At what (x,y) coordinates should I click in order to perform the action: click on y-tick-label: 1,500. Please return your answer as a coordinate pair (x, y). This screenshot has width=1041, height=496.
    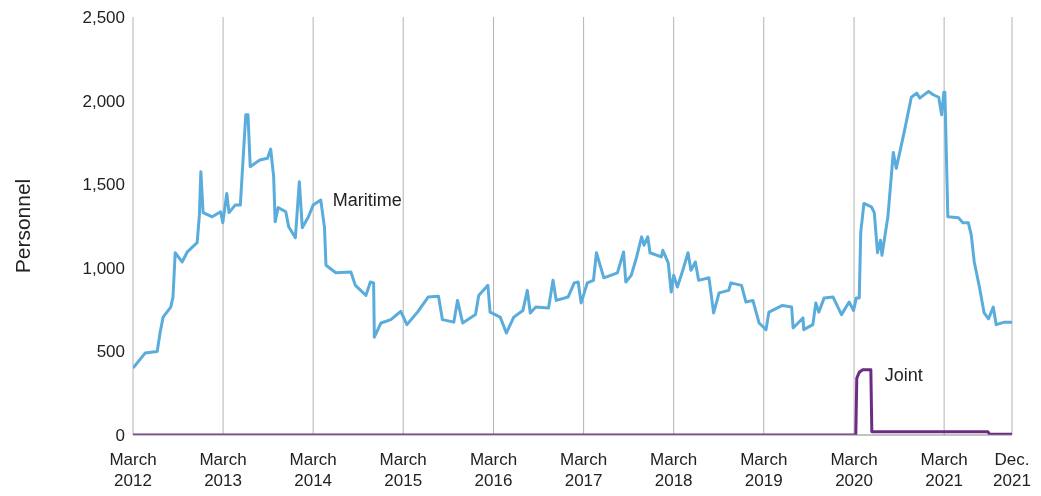
    Looking at the image, I should click on (103, 185).